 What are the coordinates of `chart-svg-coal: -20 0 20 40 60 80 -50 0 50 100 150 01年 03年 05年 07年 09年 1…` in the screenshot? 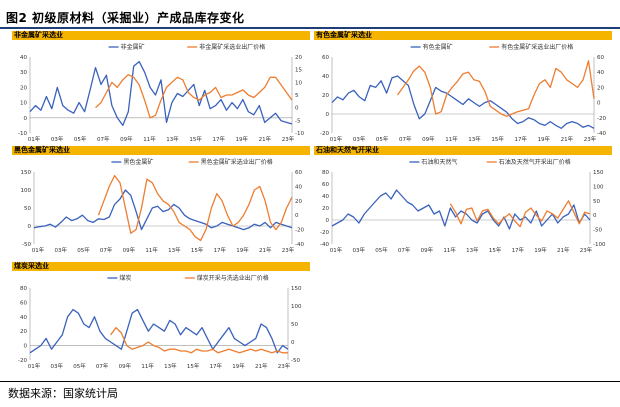 It's located at (160, 322).